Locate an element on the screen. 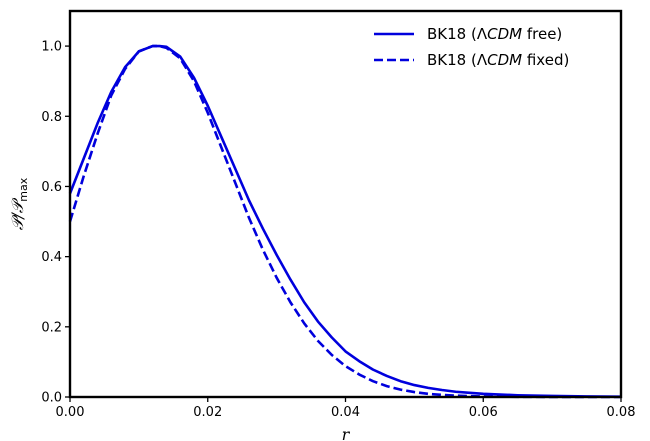  y-tick-label: 0.2 is located at coordinates (51, 327).